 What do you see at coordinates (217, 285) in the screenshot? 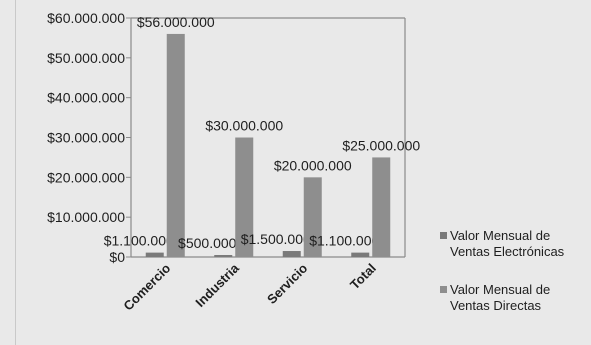
I see `x-tick-label: Industria` at bounding box center [217, 285].